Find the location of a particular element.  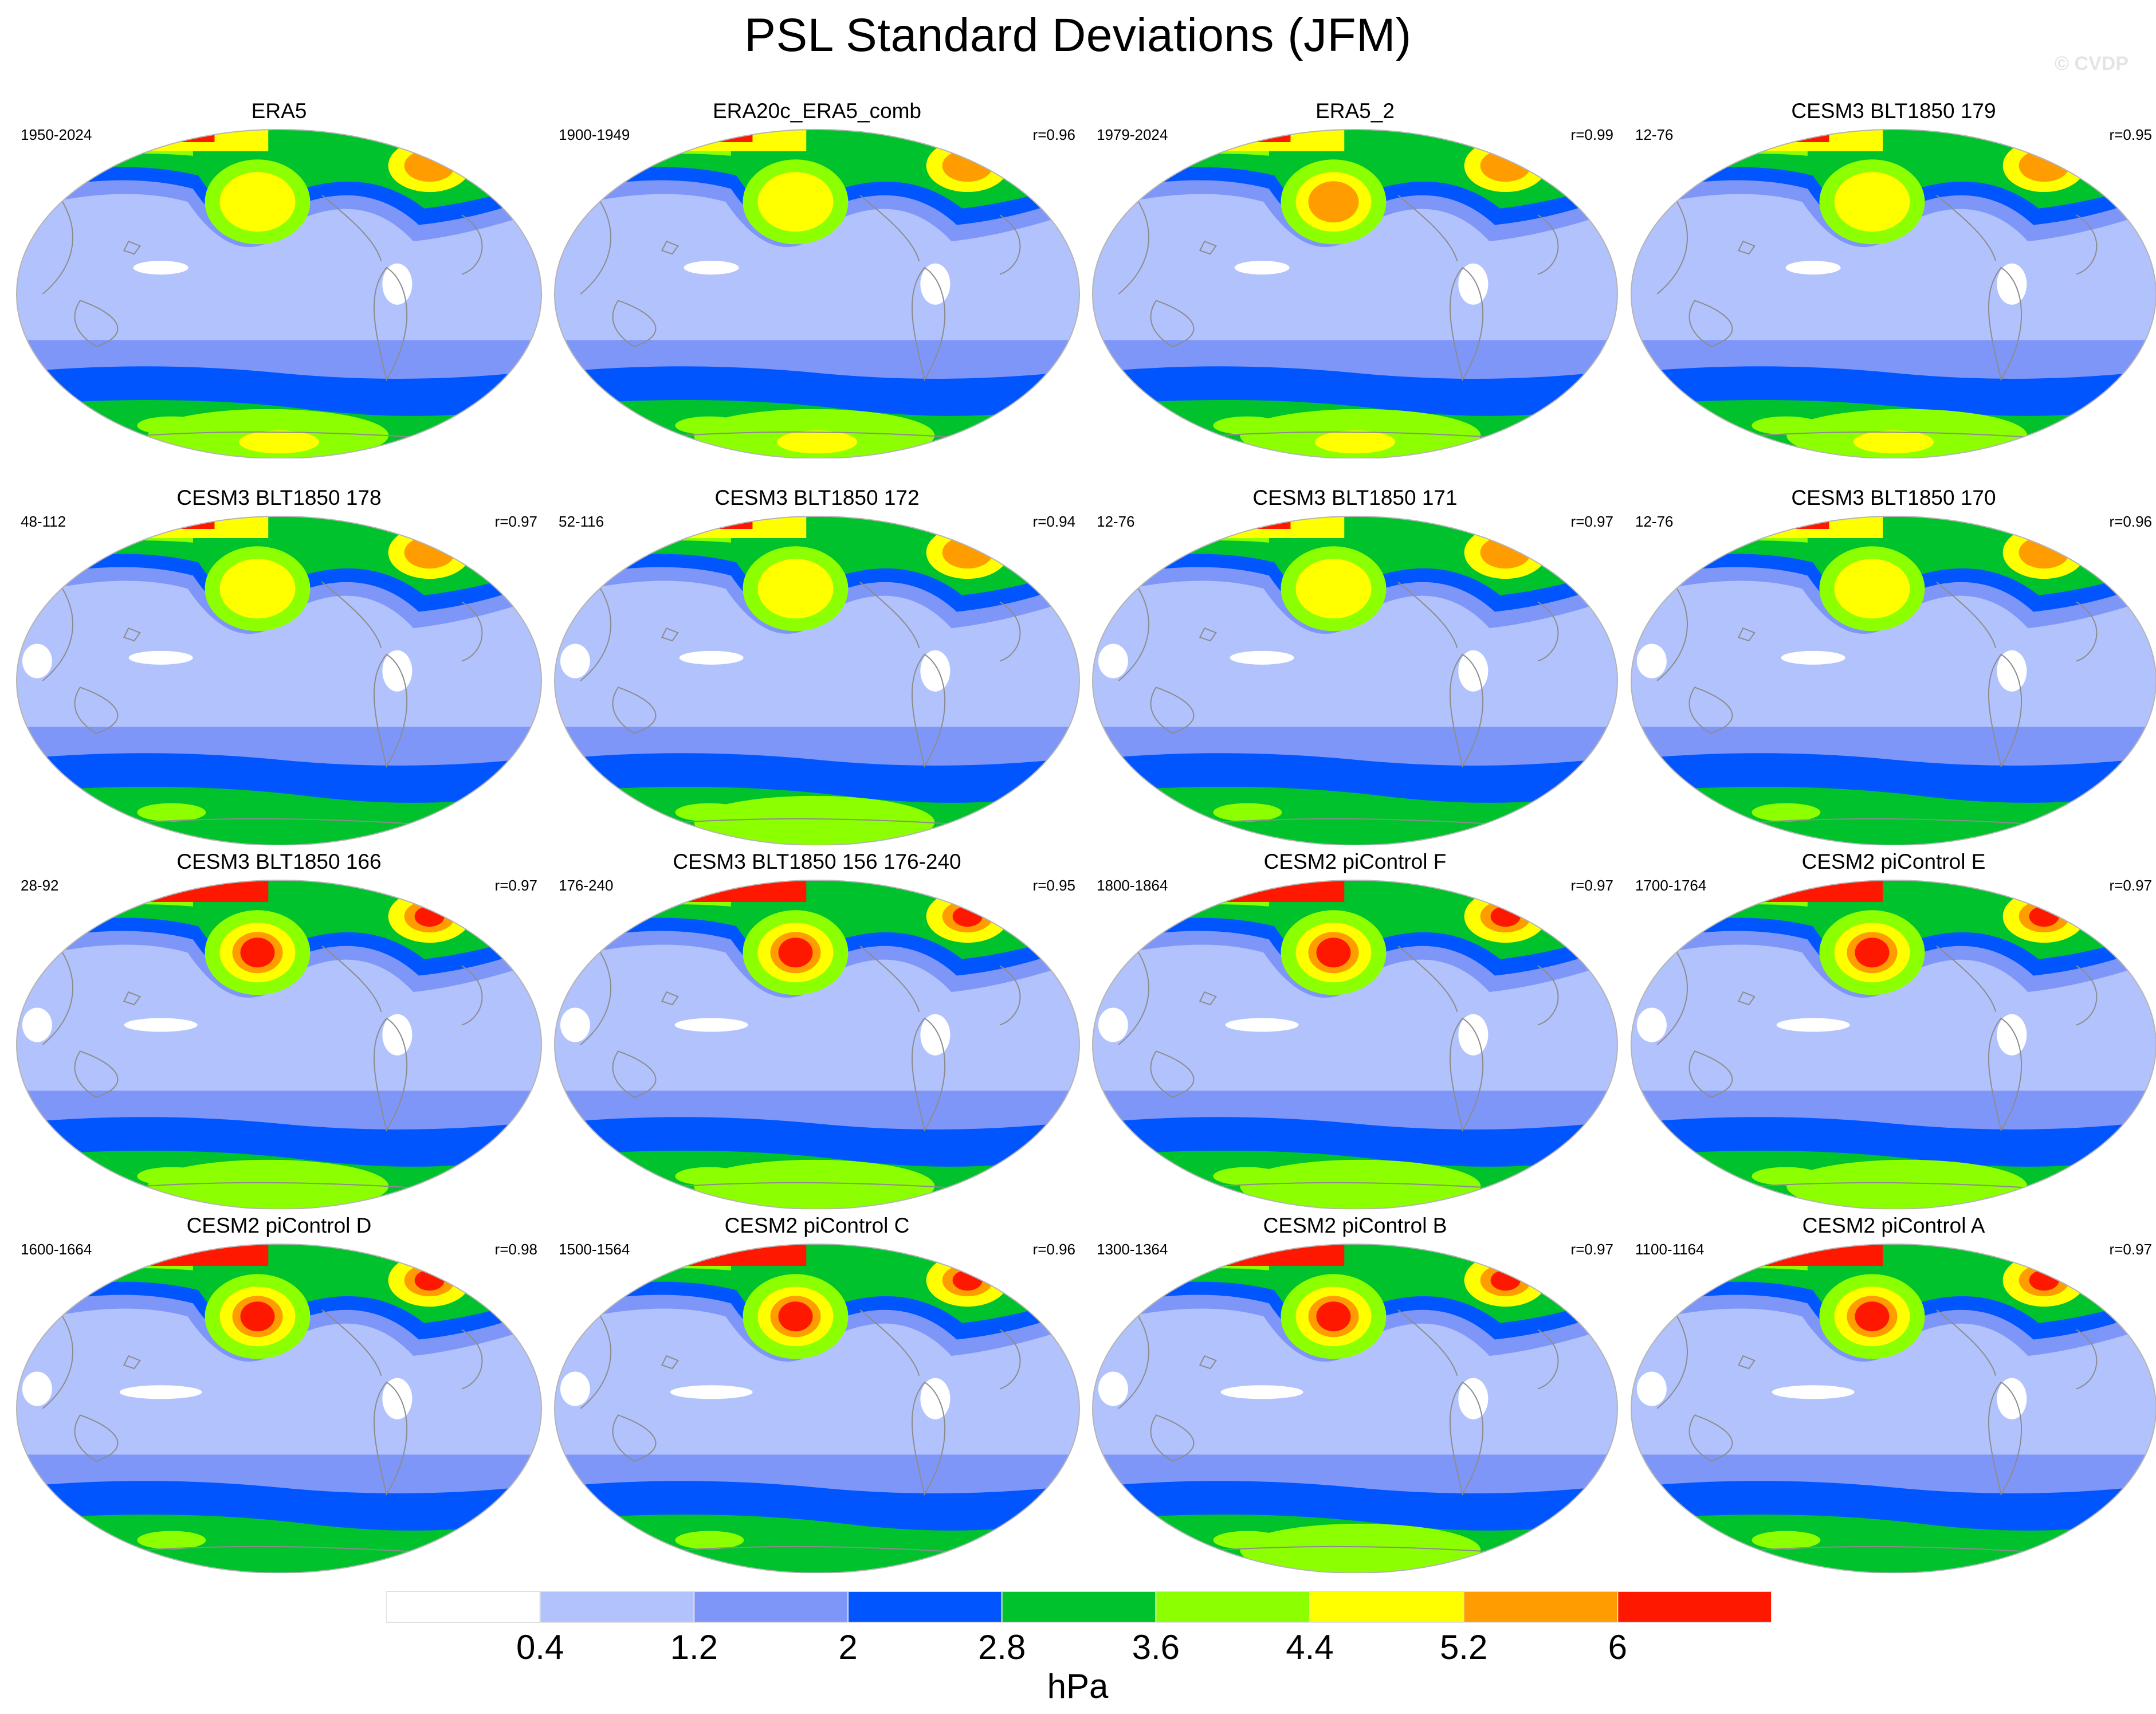

colorbar-tick-label: 2 is located at coordinates (848, 1647).